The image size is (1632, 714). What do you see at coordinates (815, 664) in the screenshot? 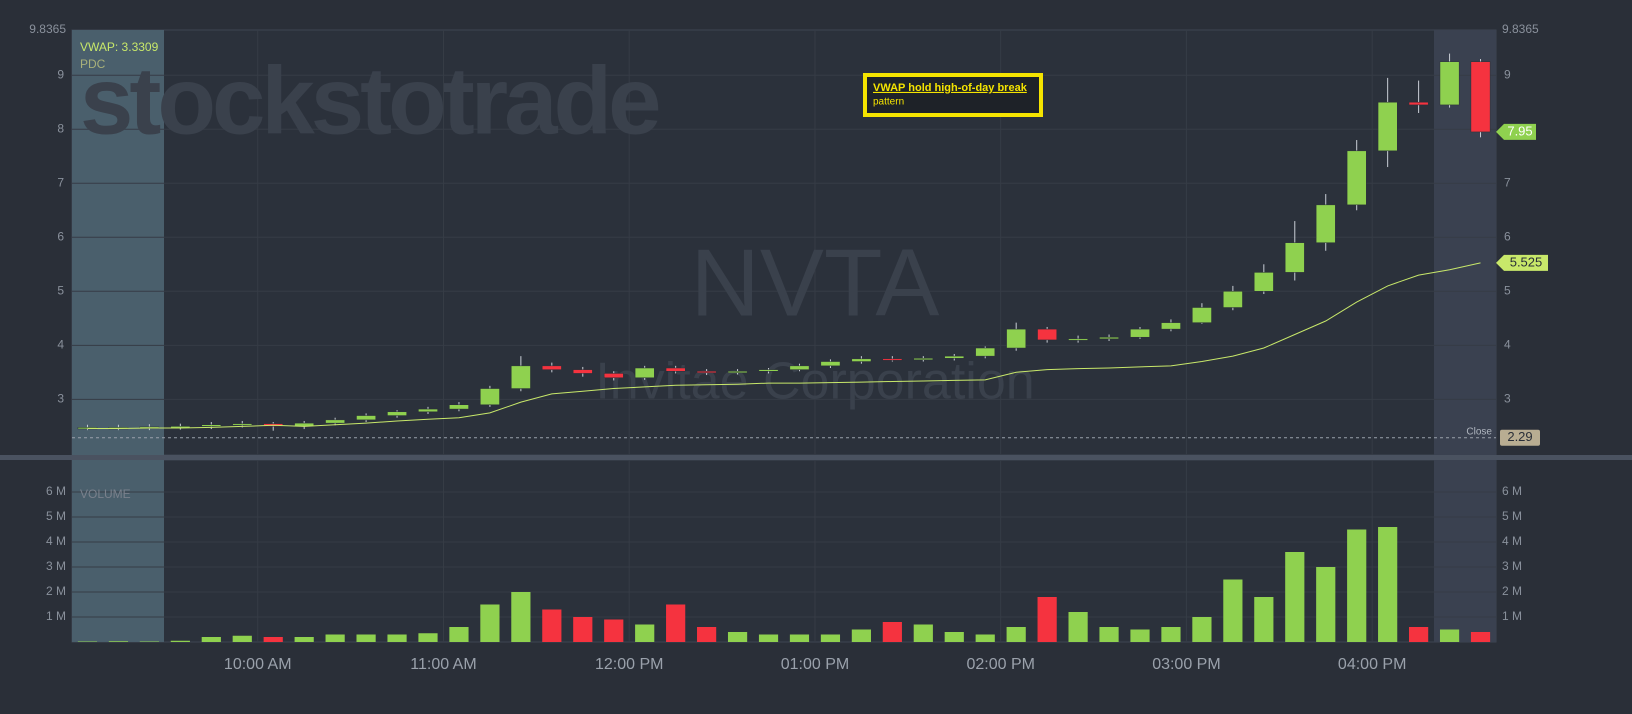
I see `x-tick-label: 01:00 PM` at bounding box center [815, 664].